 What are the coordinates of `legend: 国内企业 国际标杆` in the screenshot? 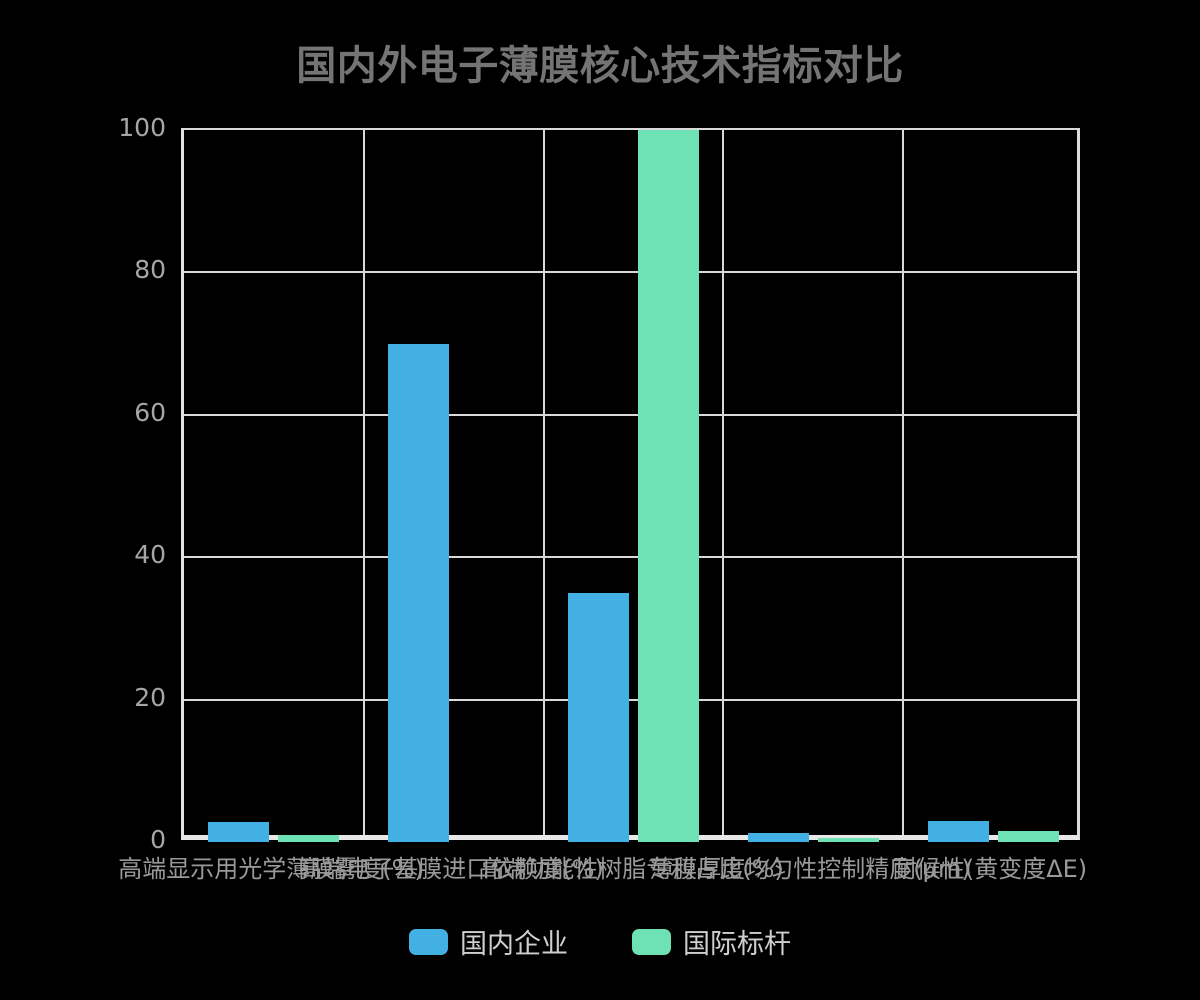 It's located at (600, 941).